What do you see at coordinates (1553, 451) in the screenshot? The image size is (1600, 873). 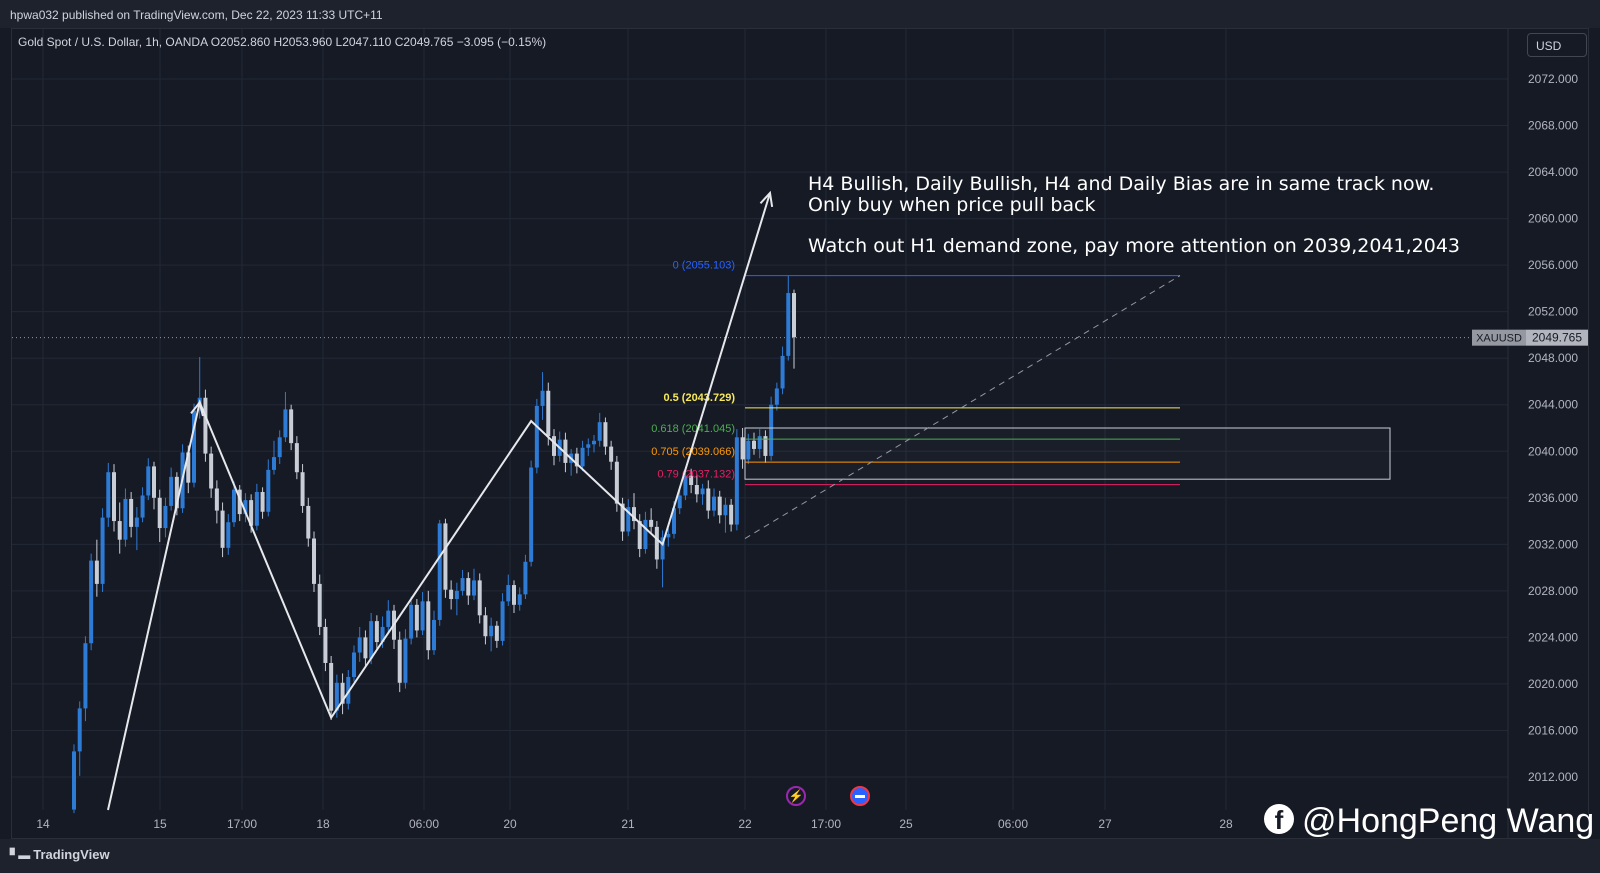 I see `y-tick-label: 2040.000` at bounding box center [1553, 451].